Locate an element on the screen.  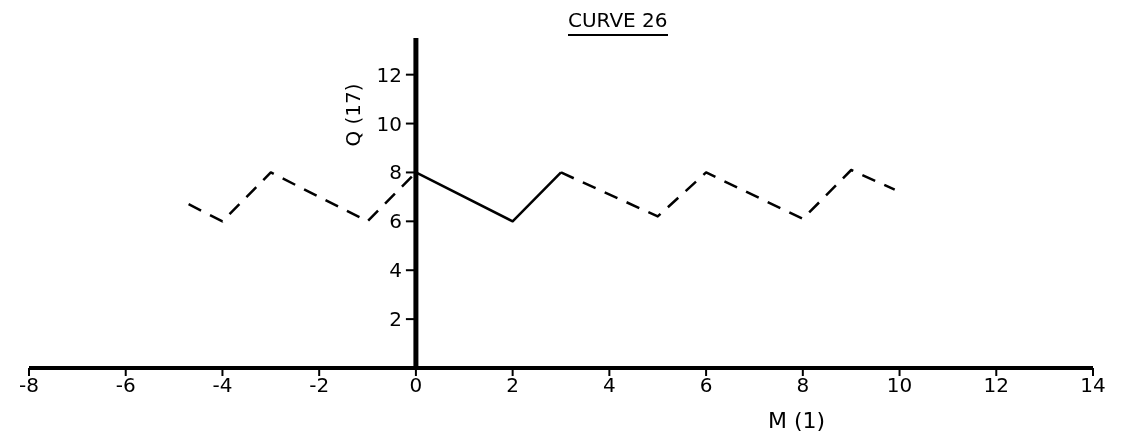
y-tick-label: 4 is located at coordinates (395, 270).